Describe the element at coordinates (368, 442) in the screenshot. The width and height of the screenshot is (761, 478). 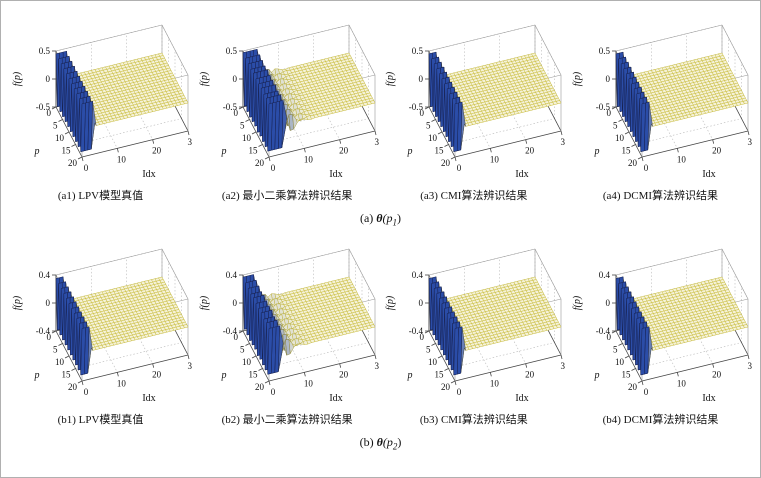
I see `row-caption-b-prefix: (b)` at that location.